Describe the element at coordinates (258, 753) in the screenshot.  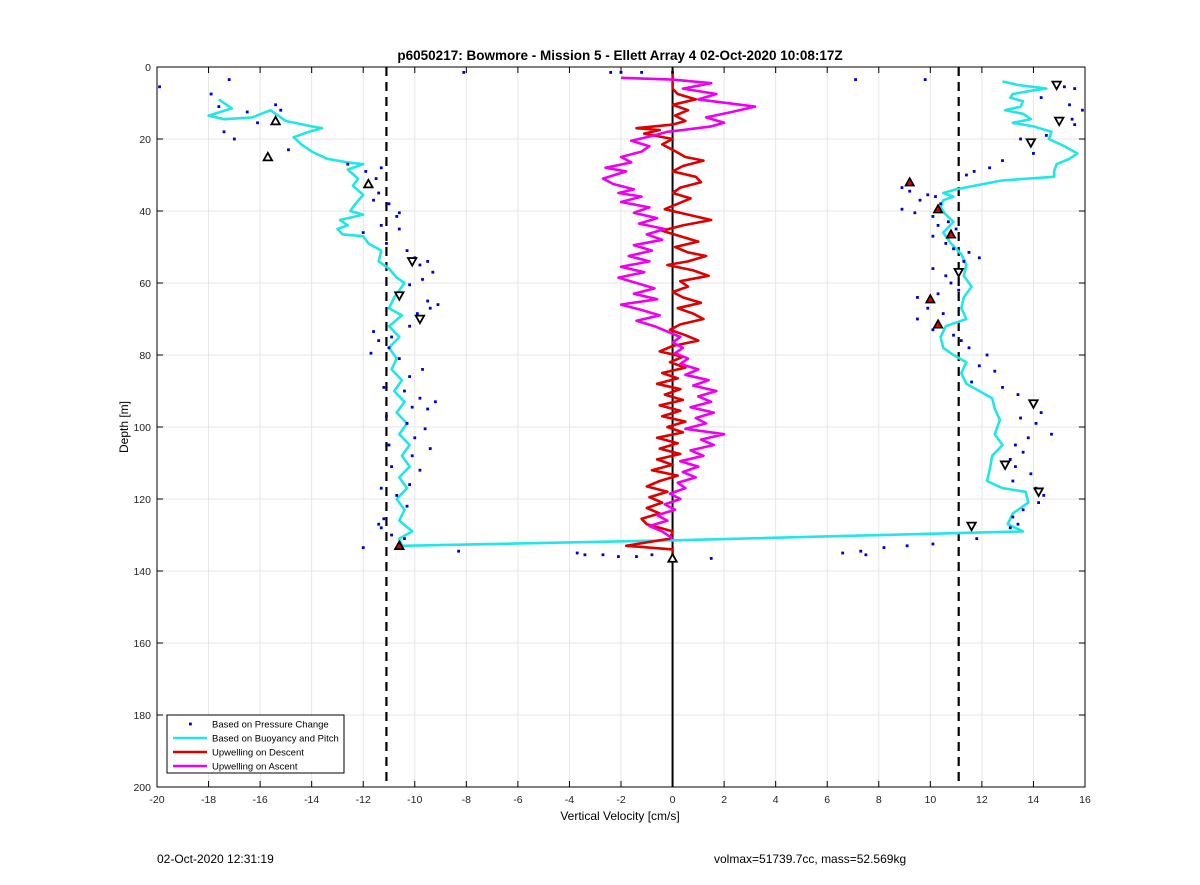
I see `legend-label: Upwelling on Descent` at that location.